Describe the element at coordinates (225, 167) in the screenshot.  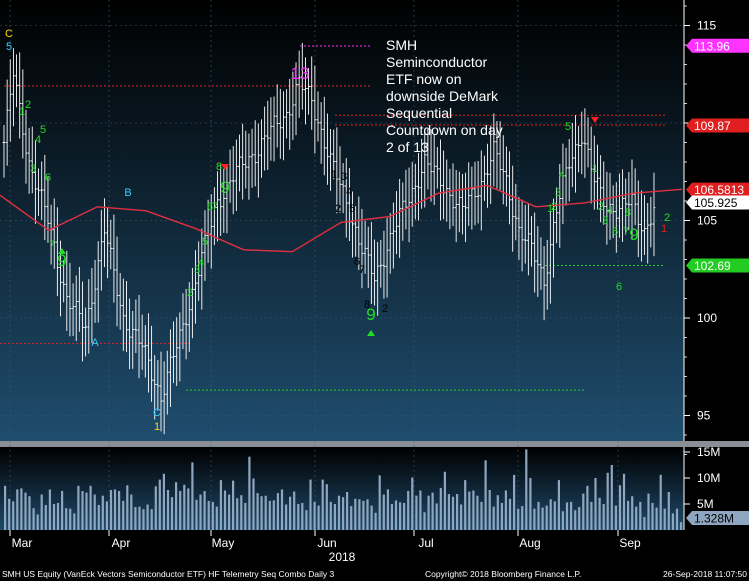
I see `sell-arrow-icon` at that location.